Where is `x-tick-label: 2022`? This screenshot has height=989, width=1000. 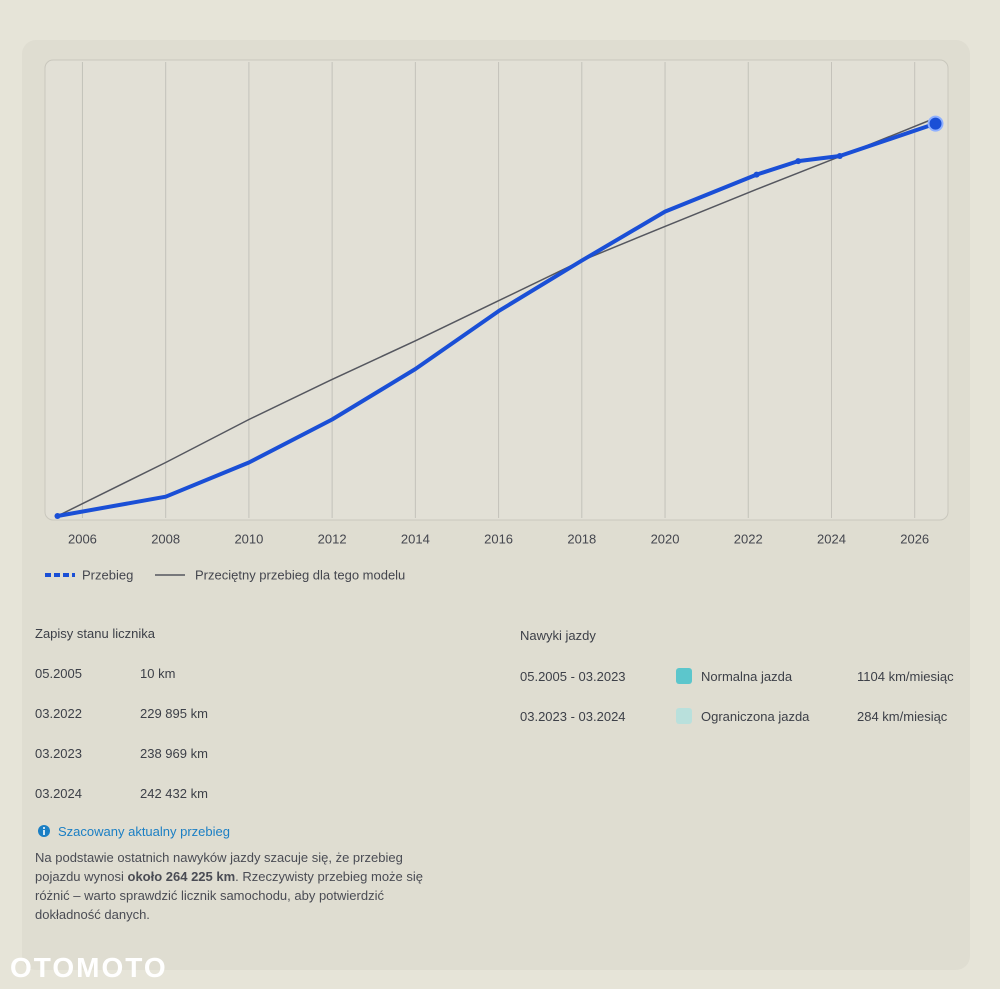
x-tick-label: 2022 is located at coordinates (748, 538).